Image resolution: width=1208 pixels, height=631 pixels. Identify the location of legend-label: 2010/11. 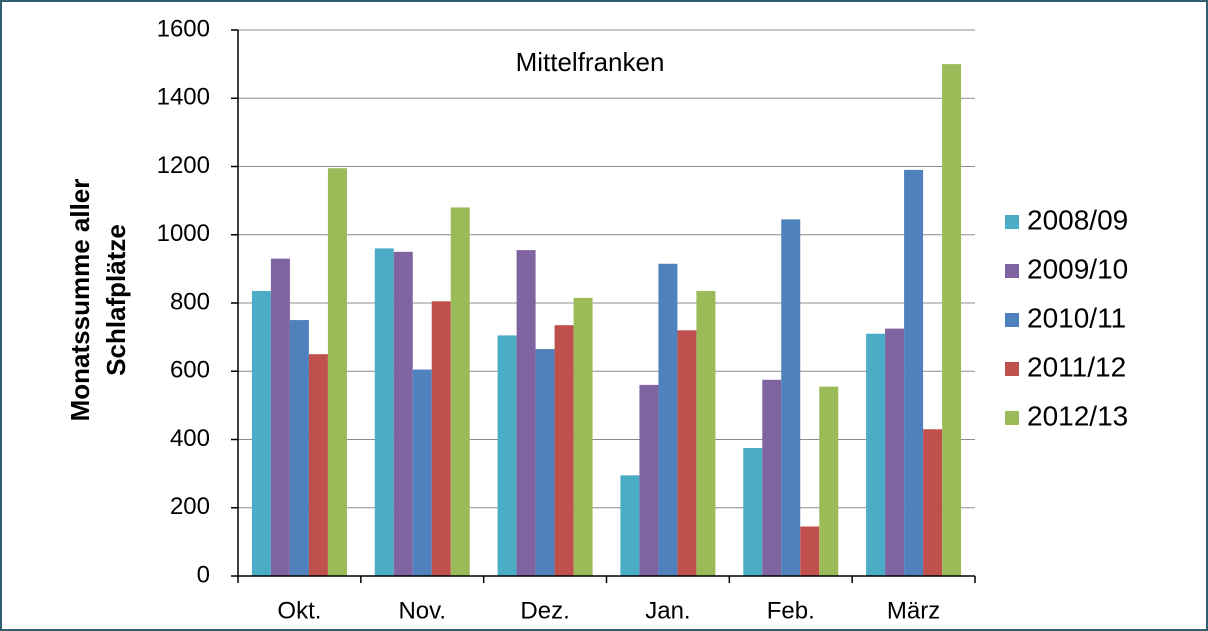
(1076, 317).